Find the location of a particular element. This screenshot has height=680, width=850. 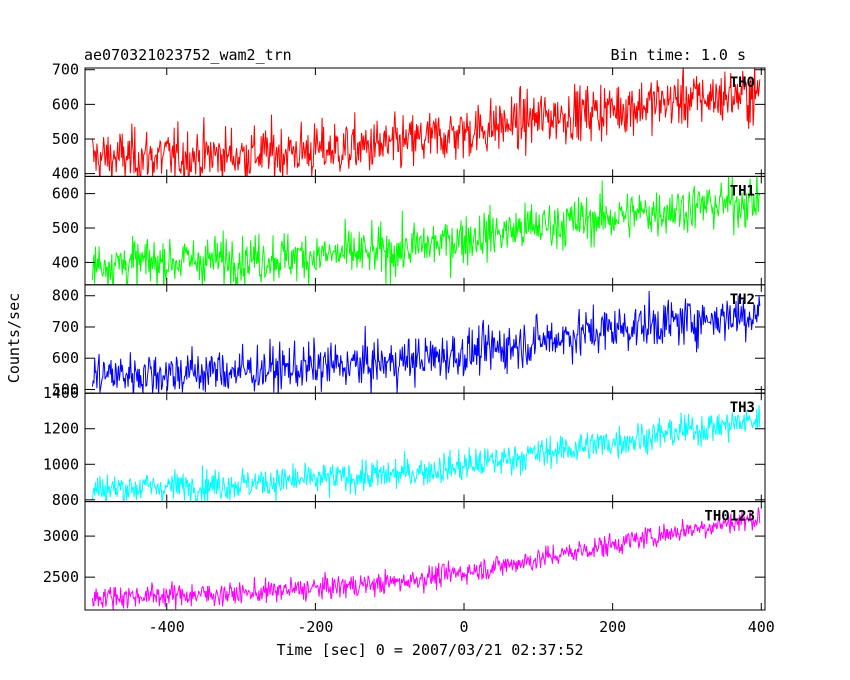

y-tick-label: 2500 is located at coordinates (61, 577).